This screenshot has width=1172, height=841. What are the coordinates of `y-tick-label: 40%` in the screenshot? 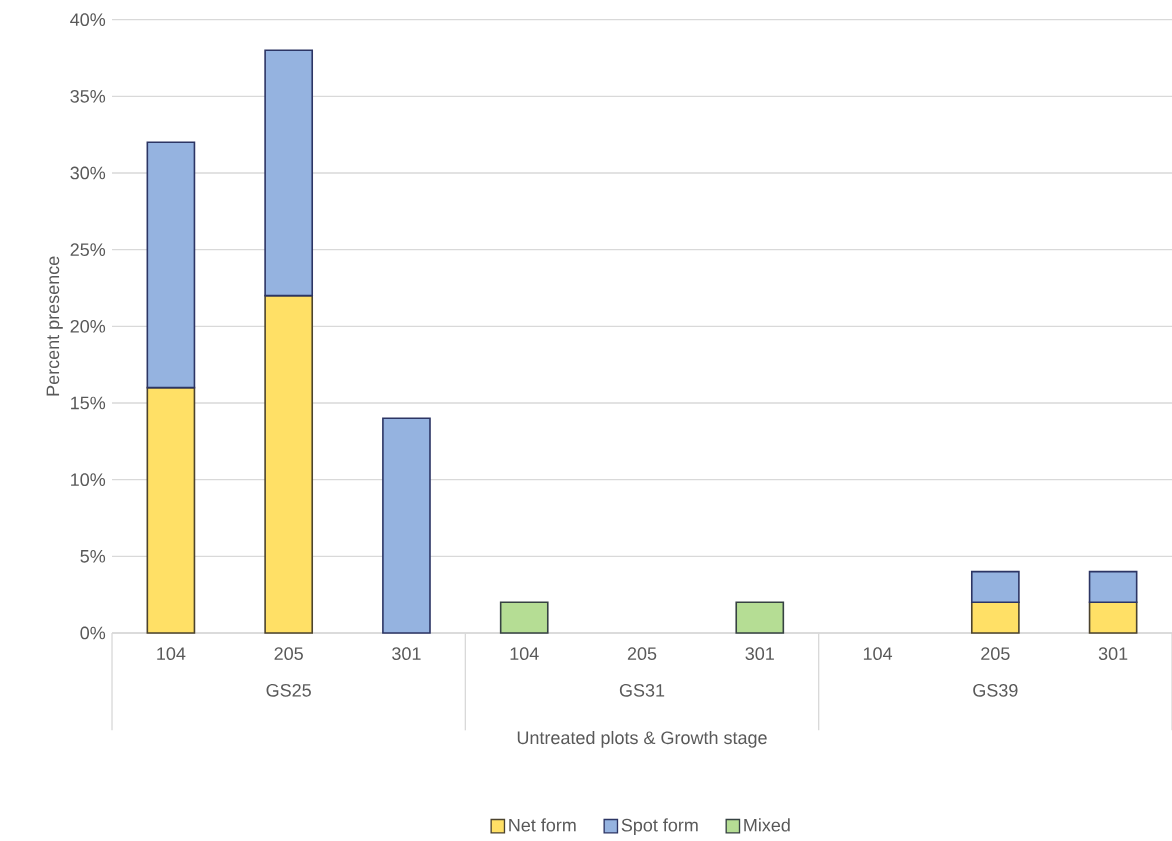 It's located at (88, 20).